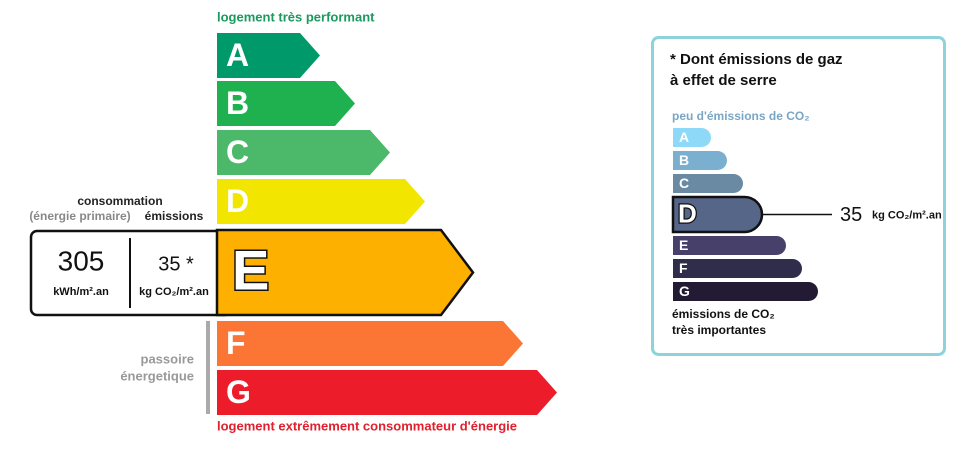  I want to click on top-label: logement très performant, so click(296, 16).